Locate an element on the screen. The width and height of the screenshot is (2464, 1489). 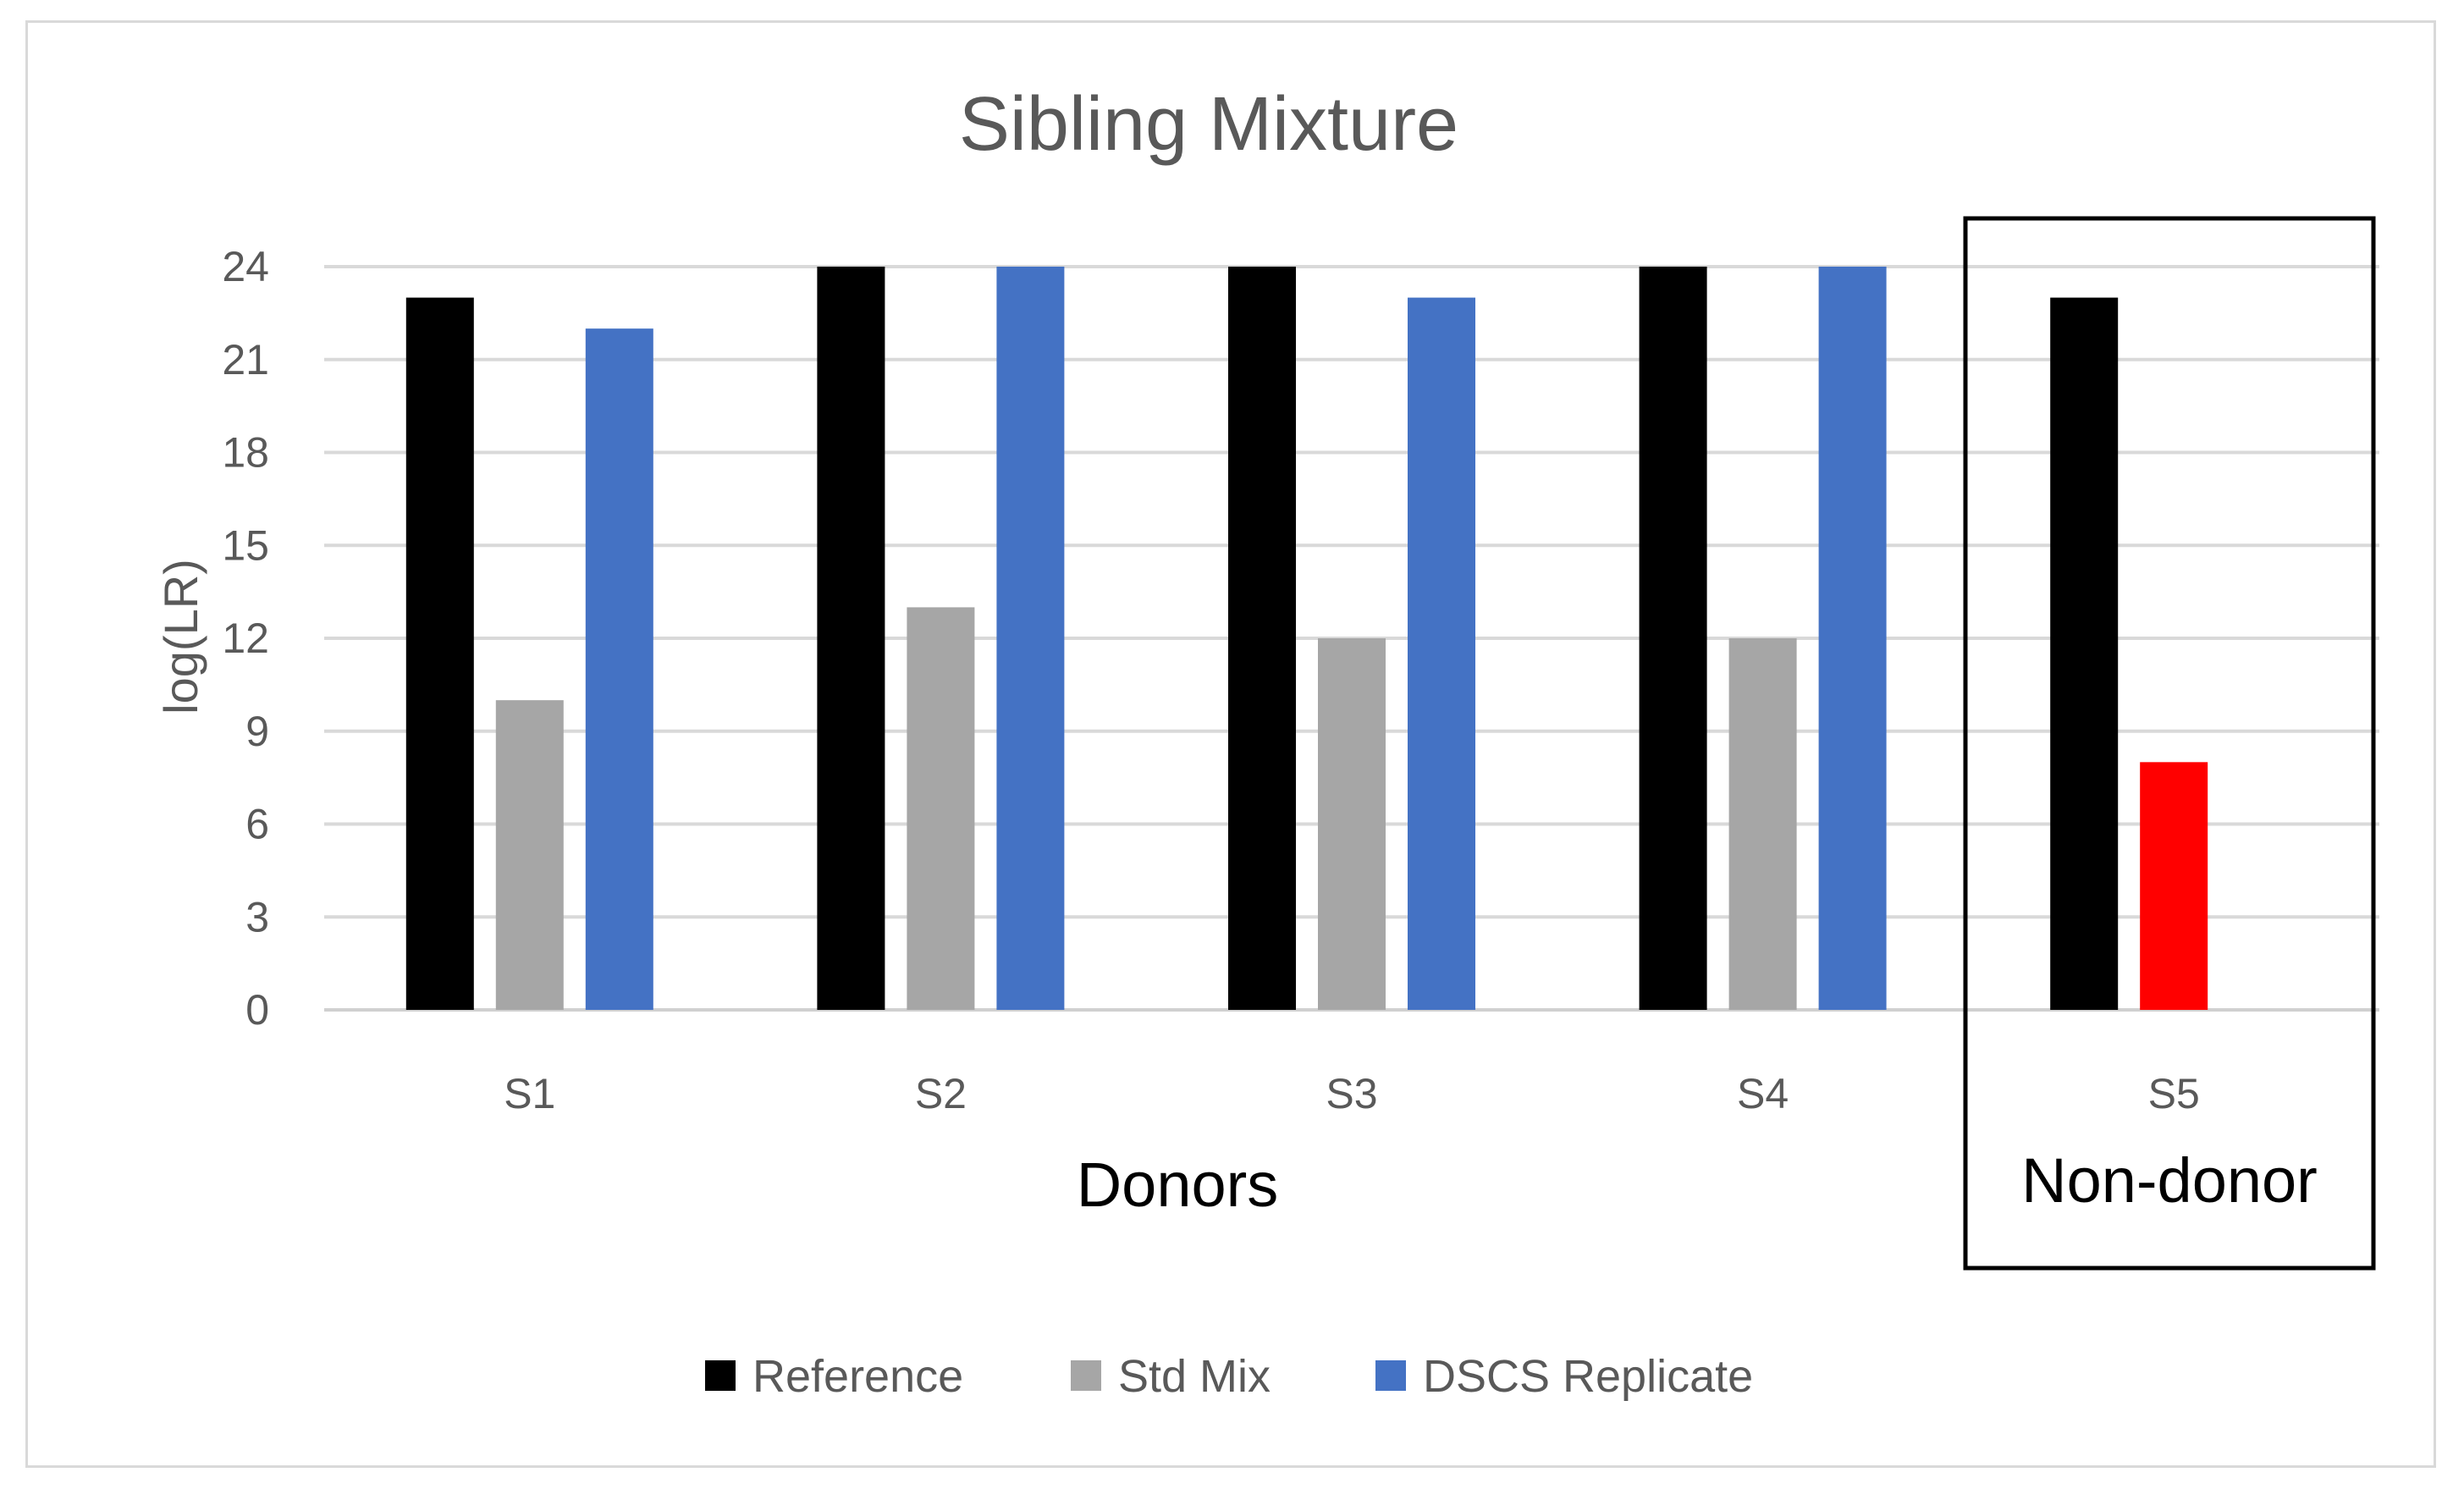
x-tick-label-s2: S2 is located at coordinates (941, 1093).